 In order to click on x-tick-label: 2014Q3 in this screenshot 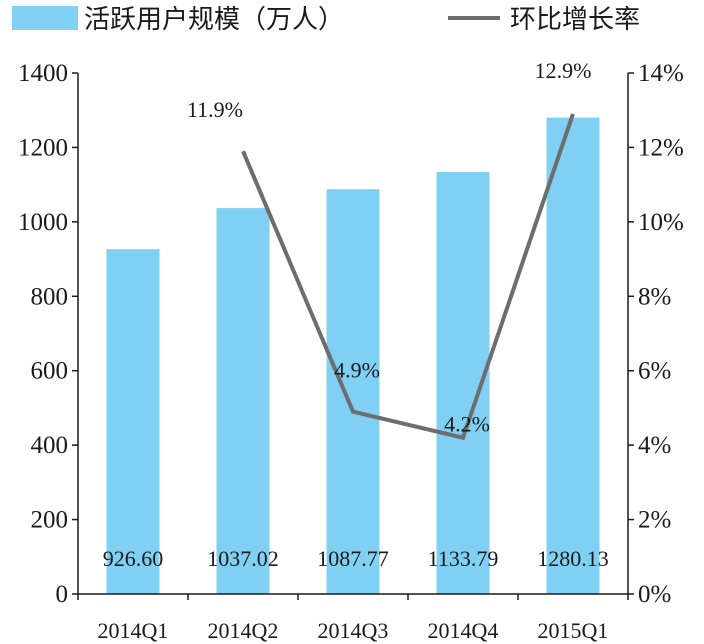, I will do `click(353, 630)`.